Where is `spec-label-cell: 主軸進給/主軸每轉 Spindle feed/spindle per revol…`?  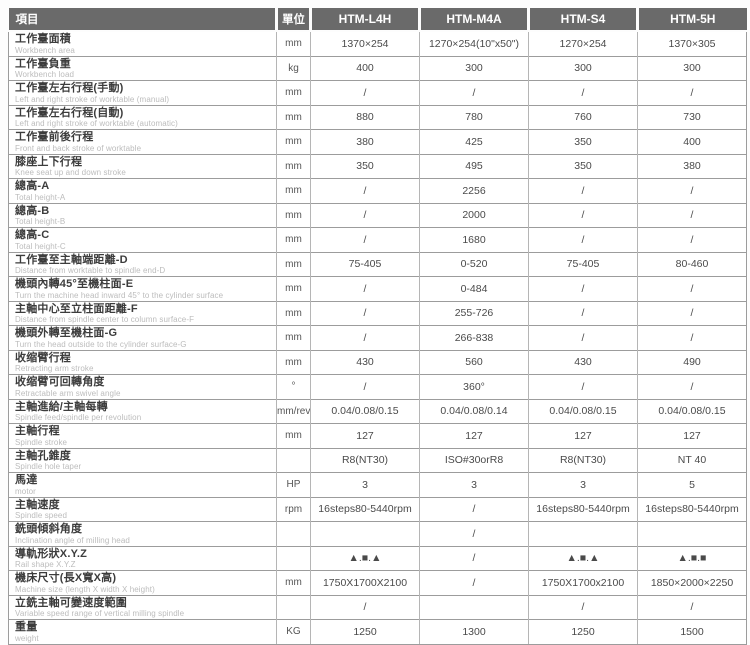
spec-label-cell: 主軸進給/主軸每轉 Spindle feed/spindle per revol… is located at coordinates (142, 411).